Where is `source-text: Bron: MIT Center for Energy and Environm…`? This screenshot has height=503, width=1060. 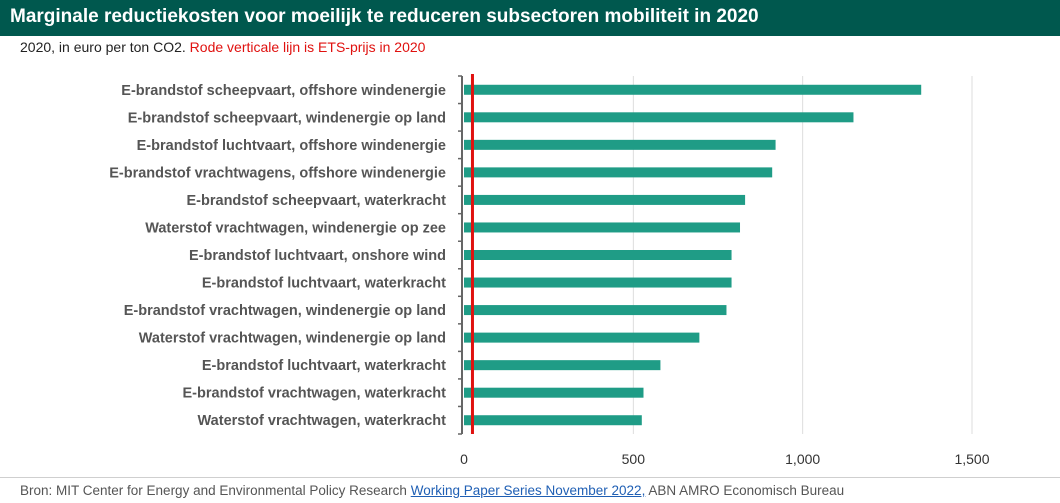
source-text: Bron: MIT Center for Energy and Environm… is located at coordinates (213, 490).